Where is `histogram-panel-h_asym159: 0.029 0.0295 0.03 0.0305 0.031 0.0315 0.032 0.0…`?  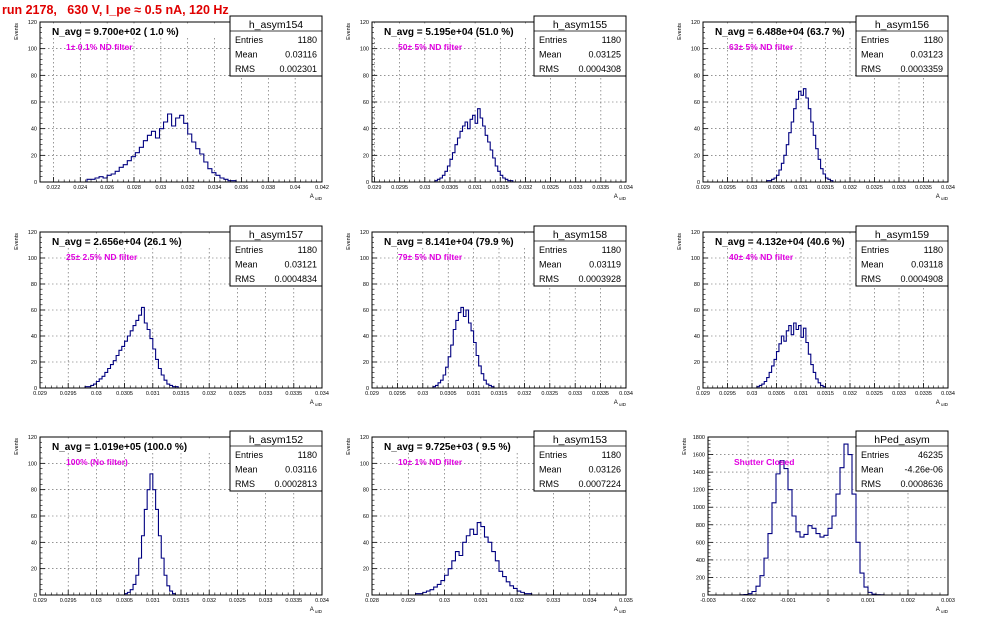
histogram-panel-h_asym159: 0.029 0.0295 0.03 0.0305 0.031 0.0315 0.032 0.0… is located at coordinates (816, 316).